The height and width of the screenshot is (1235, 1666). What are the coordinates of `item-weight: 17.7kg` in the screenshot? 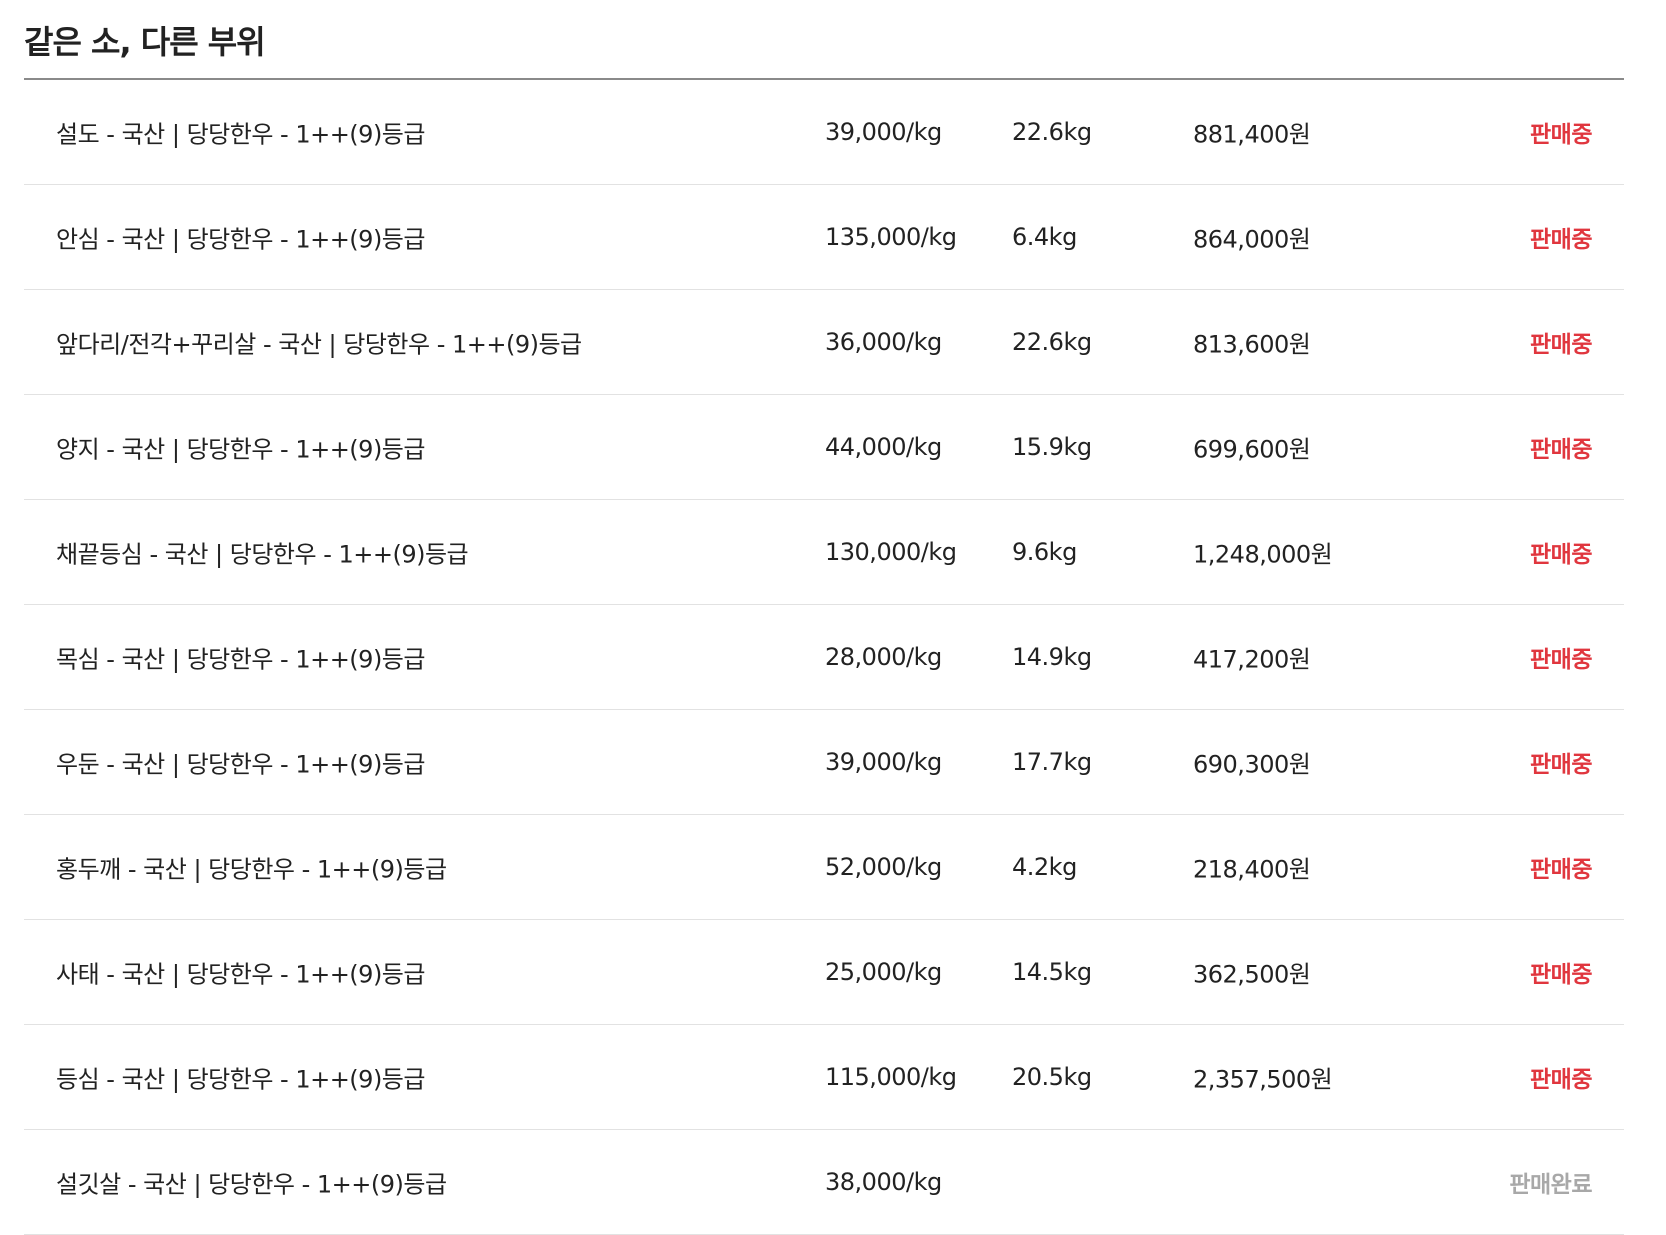 It's located at (1052, 762).